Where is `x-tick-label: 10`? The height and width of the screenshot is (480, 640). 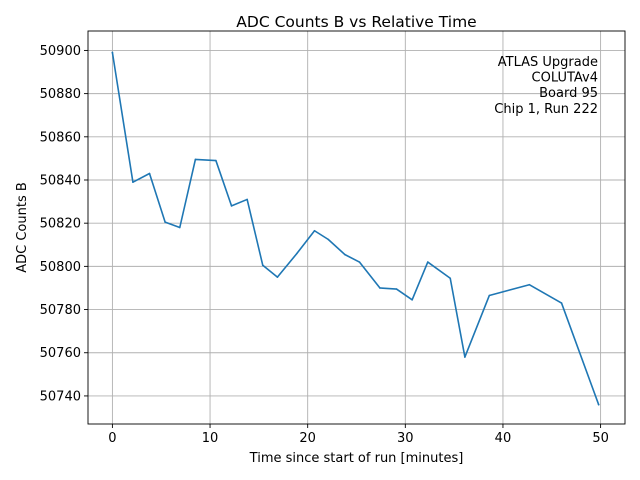
x-tick-label: 10 is located at coordinates (210, 438).